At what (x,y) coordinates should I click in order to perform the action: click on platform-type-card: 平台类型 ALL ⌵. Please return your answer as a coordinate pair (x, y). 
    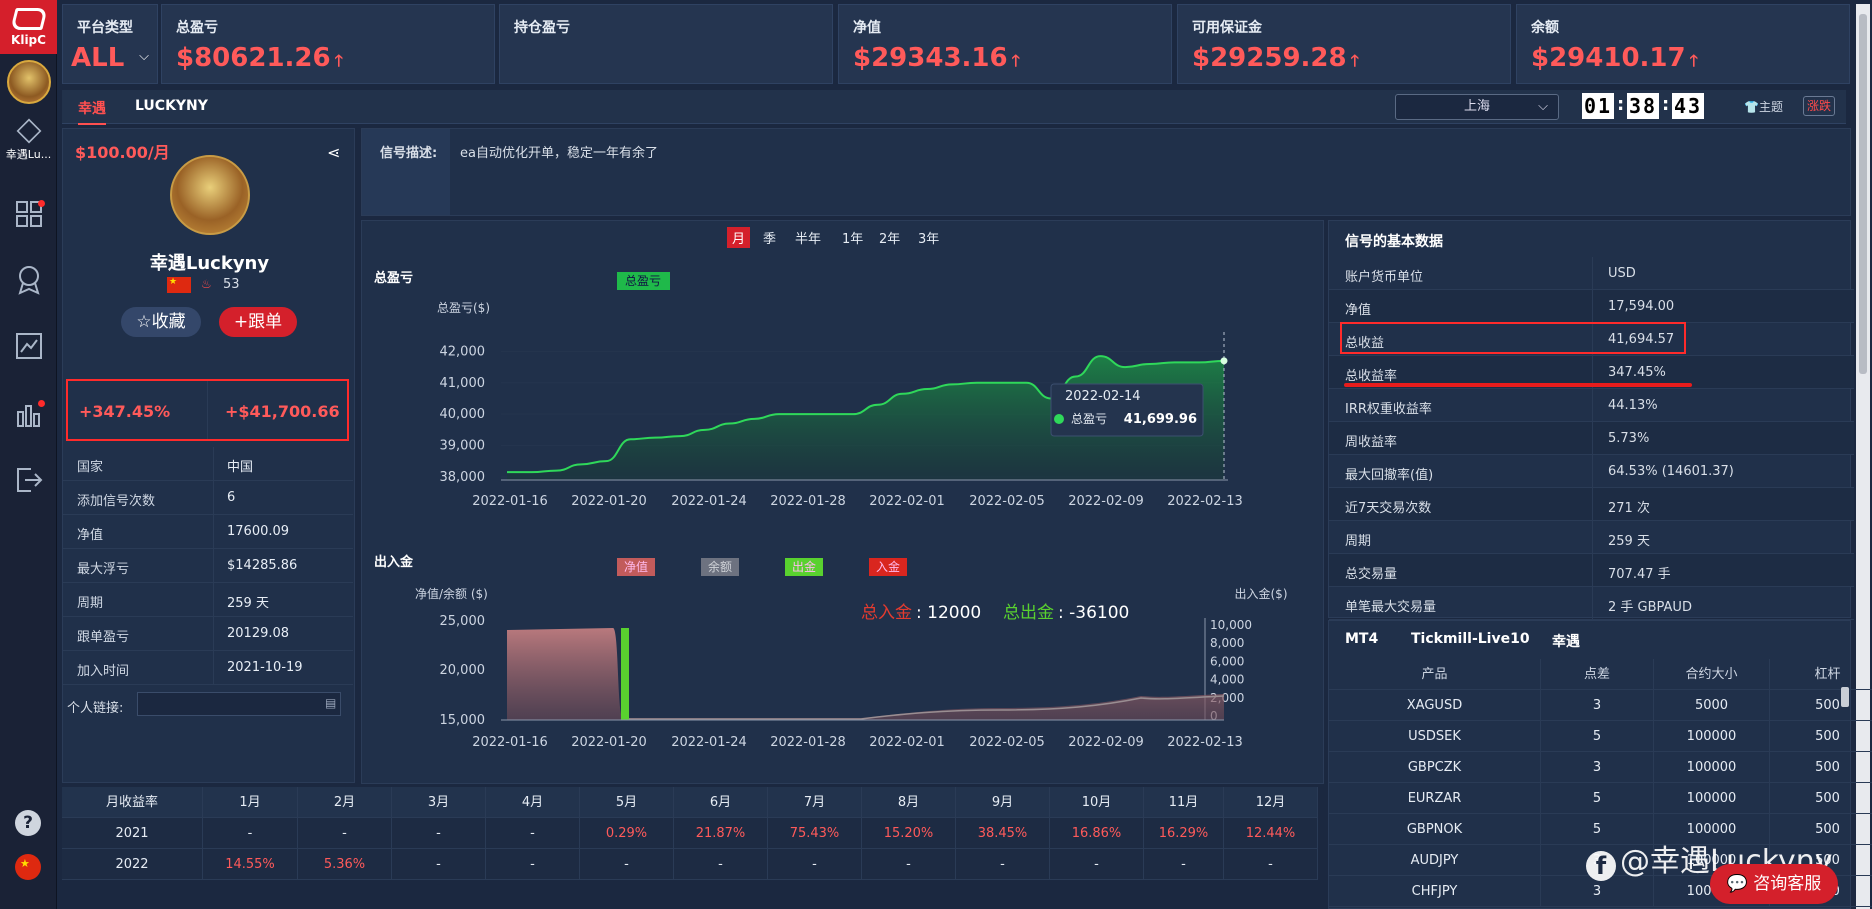
    Looking at the image, I should click on (110, 44).